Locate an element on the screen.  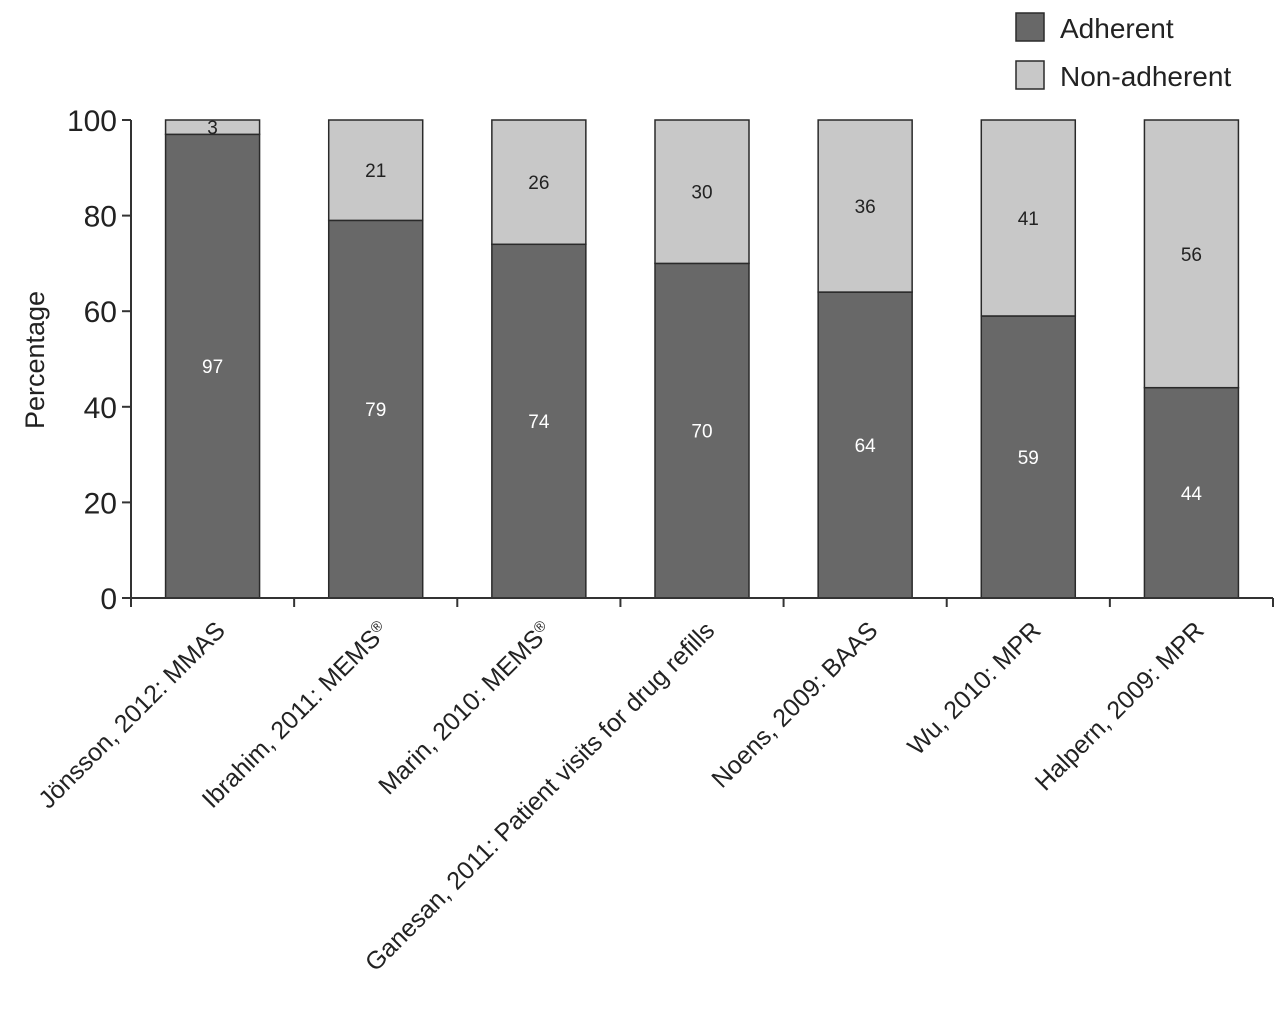
x-category-label: Ibrahim, 2011: MEMS® is located at coordinates (295, 714).